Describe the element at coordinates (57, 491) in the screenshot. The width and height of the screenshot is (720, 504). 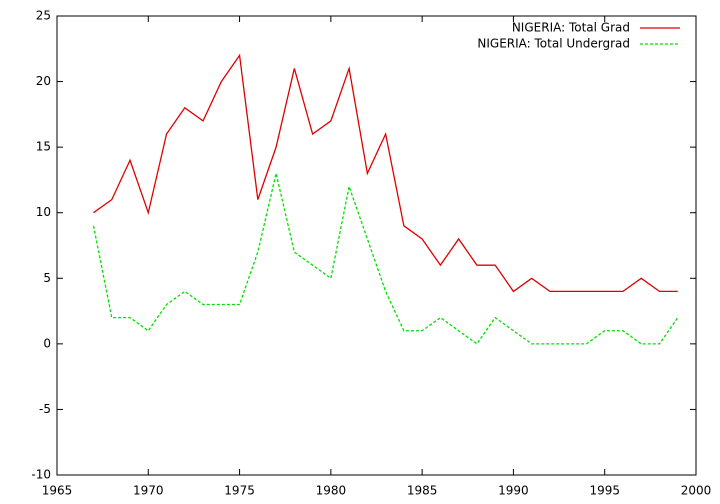
I see `x-tick-label: 1965` at that location.